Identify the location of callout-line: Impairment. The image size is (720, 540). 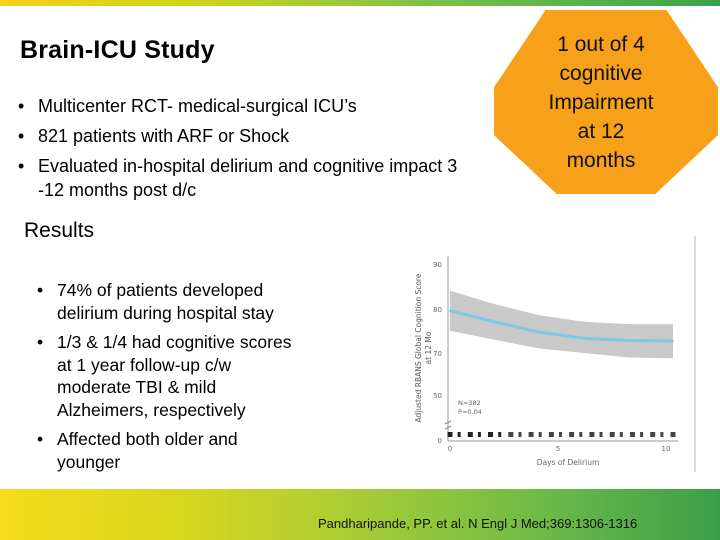
(601, 102).